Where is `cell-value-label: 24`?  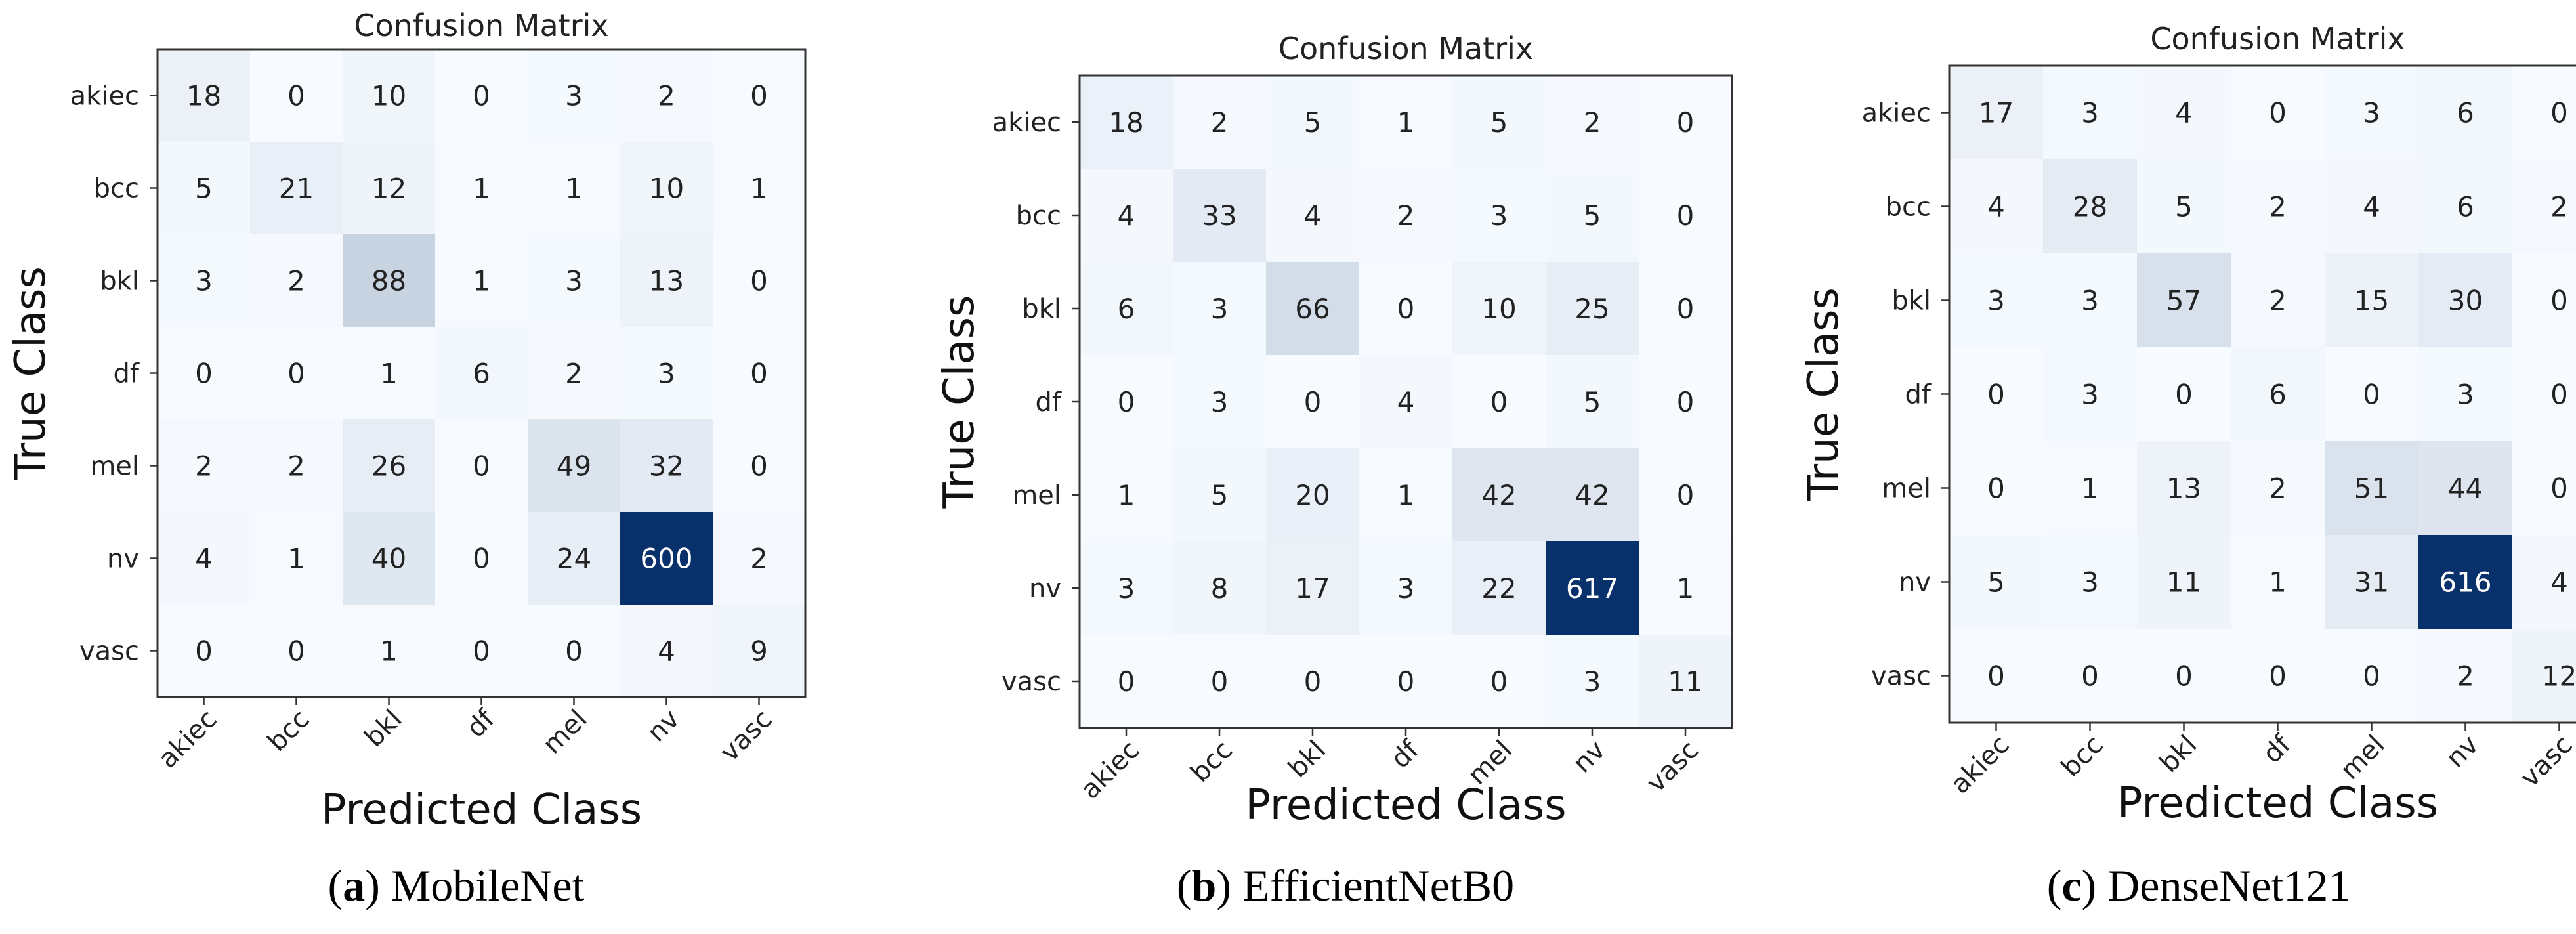
cell-value-label: 24 is located at coordinates (574, 559).